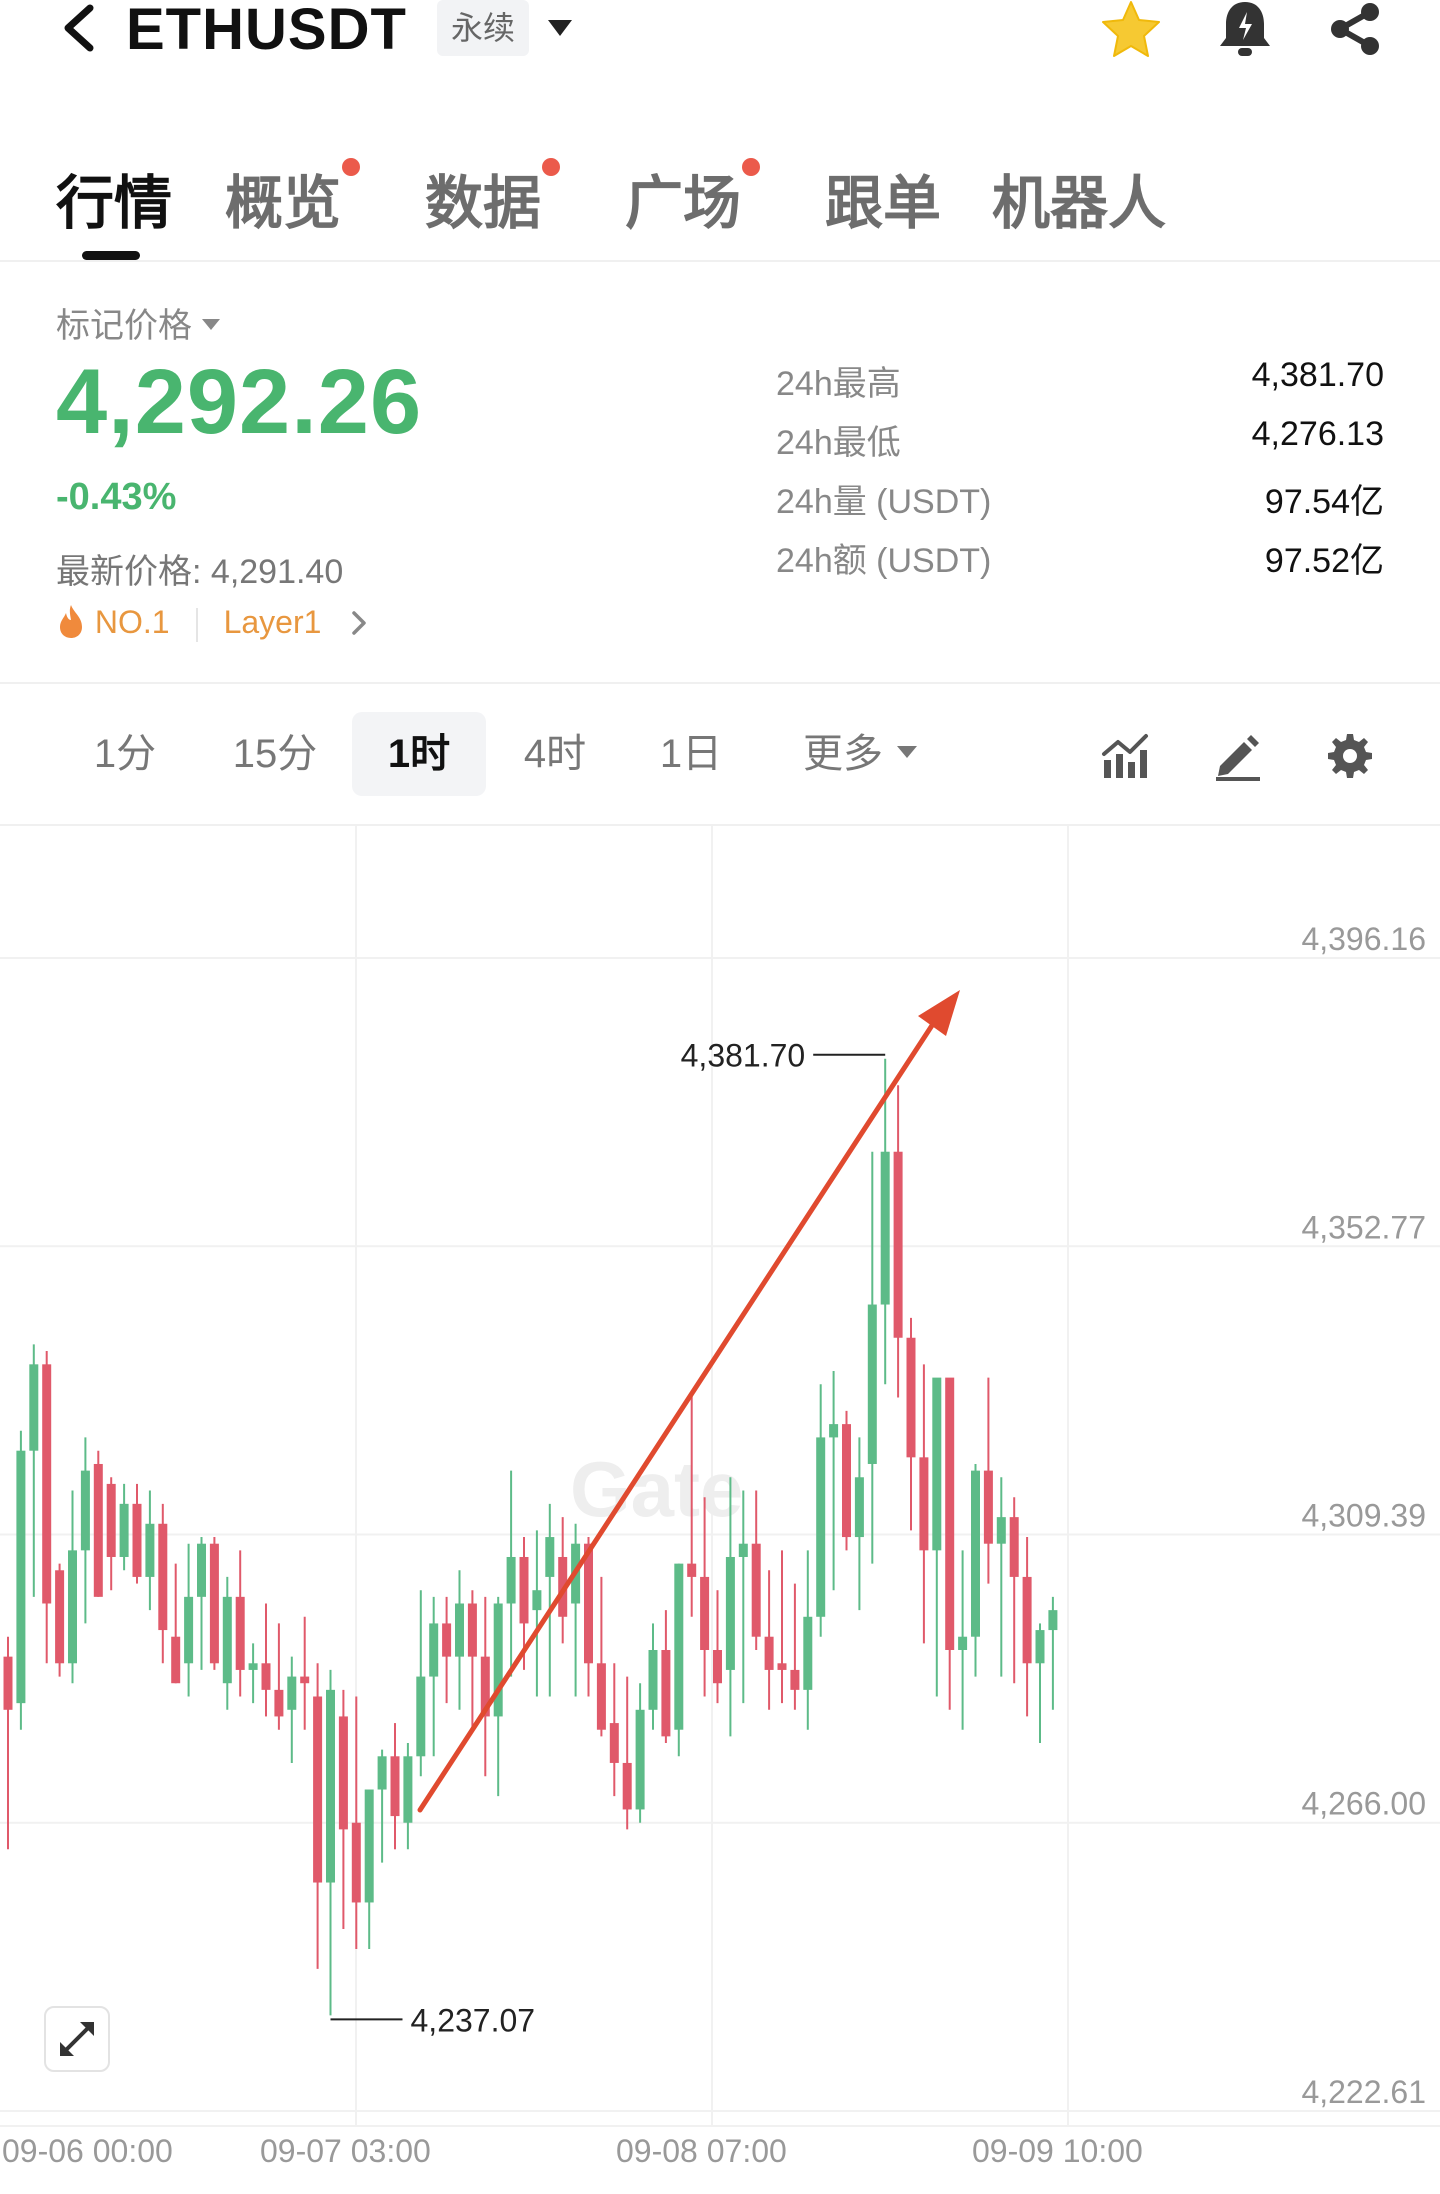  I want to click on y-tick-label: 4,309.39, so click(1363, 1515).